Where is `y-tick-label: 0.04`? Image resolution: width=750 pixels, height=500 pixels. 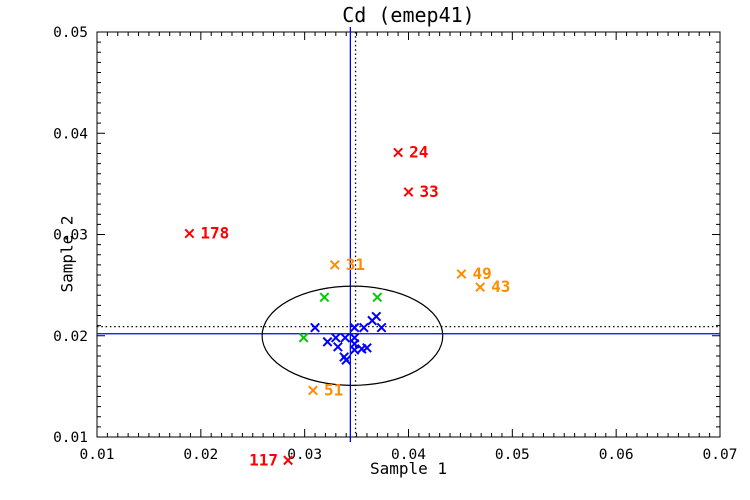
y-tick-label: 0.04 is located at coordinates (70, 134).